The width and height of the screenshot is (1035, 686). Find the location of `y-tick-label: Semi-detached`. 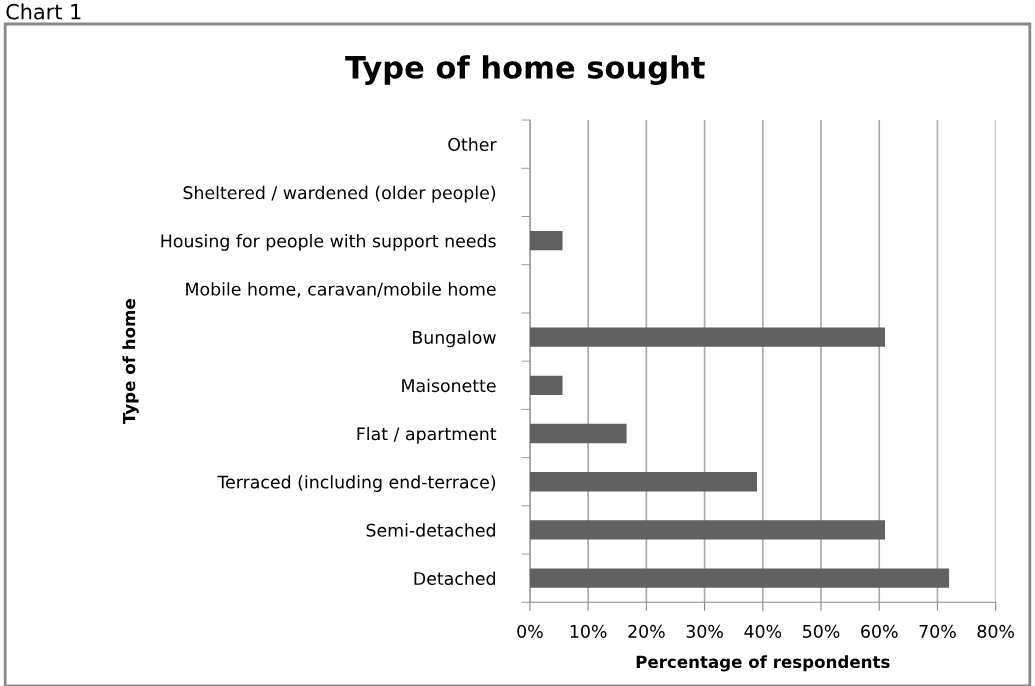

y-tick-label: Semi-detached is located at coordinates (430, 530).